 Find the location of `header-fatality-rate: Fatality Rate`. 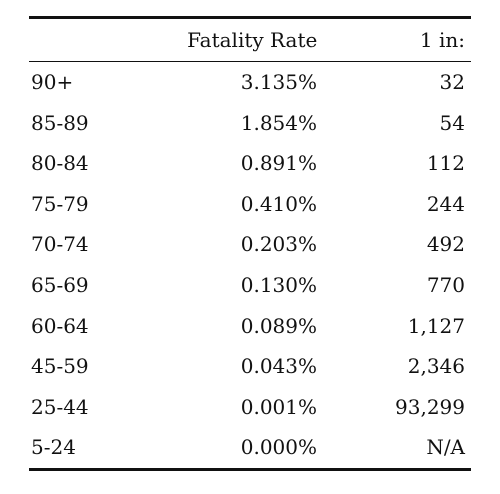

header-fatality-rate: Fatality Rate is located at coordinates (252, 40).